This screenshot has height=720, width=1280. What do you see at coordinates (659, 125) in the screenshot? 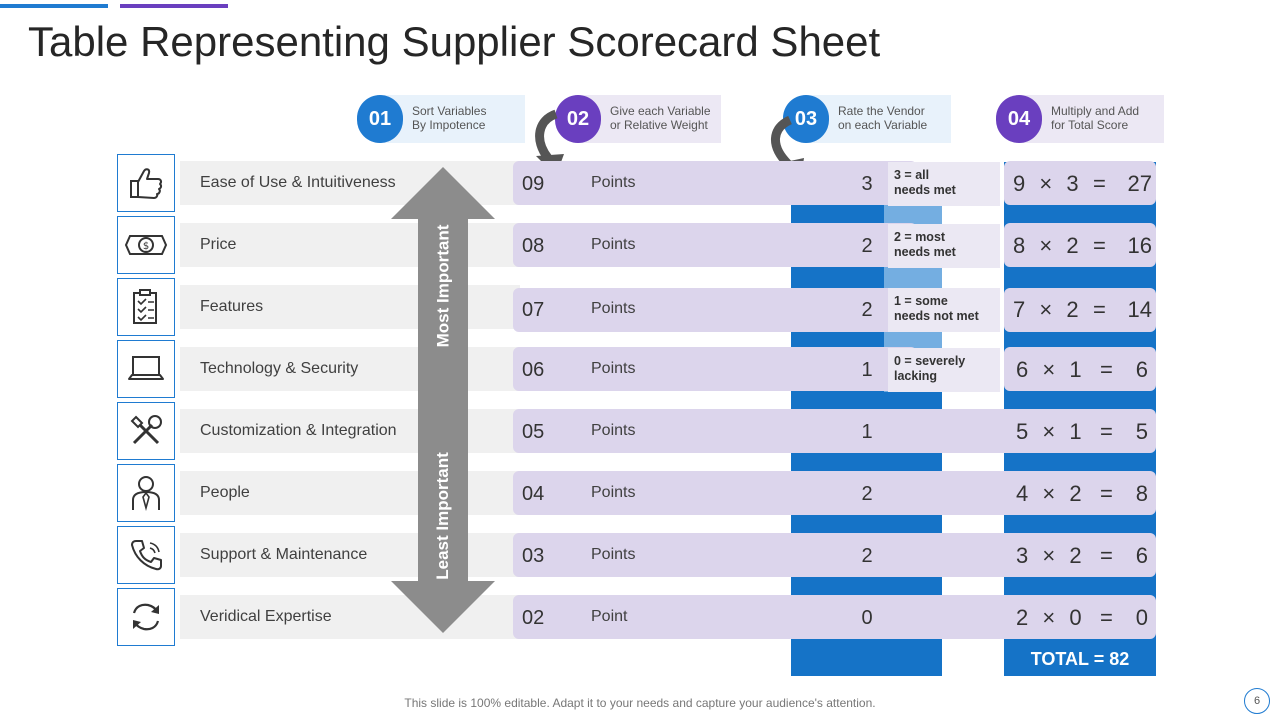
I see `step-02-line2: or Relative Weight` at bounding box center [659, 125].